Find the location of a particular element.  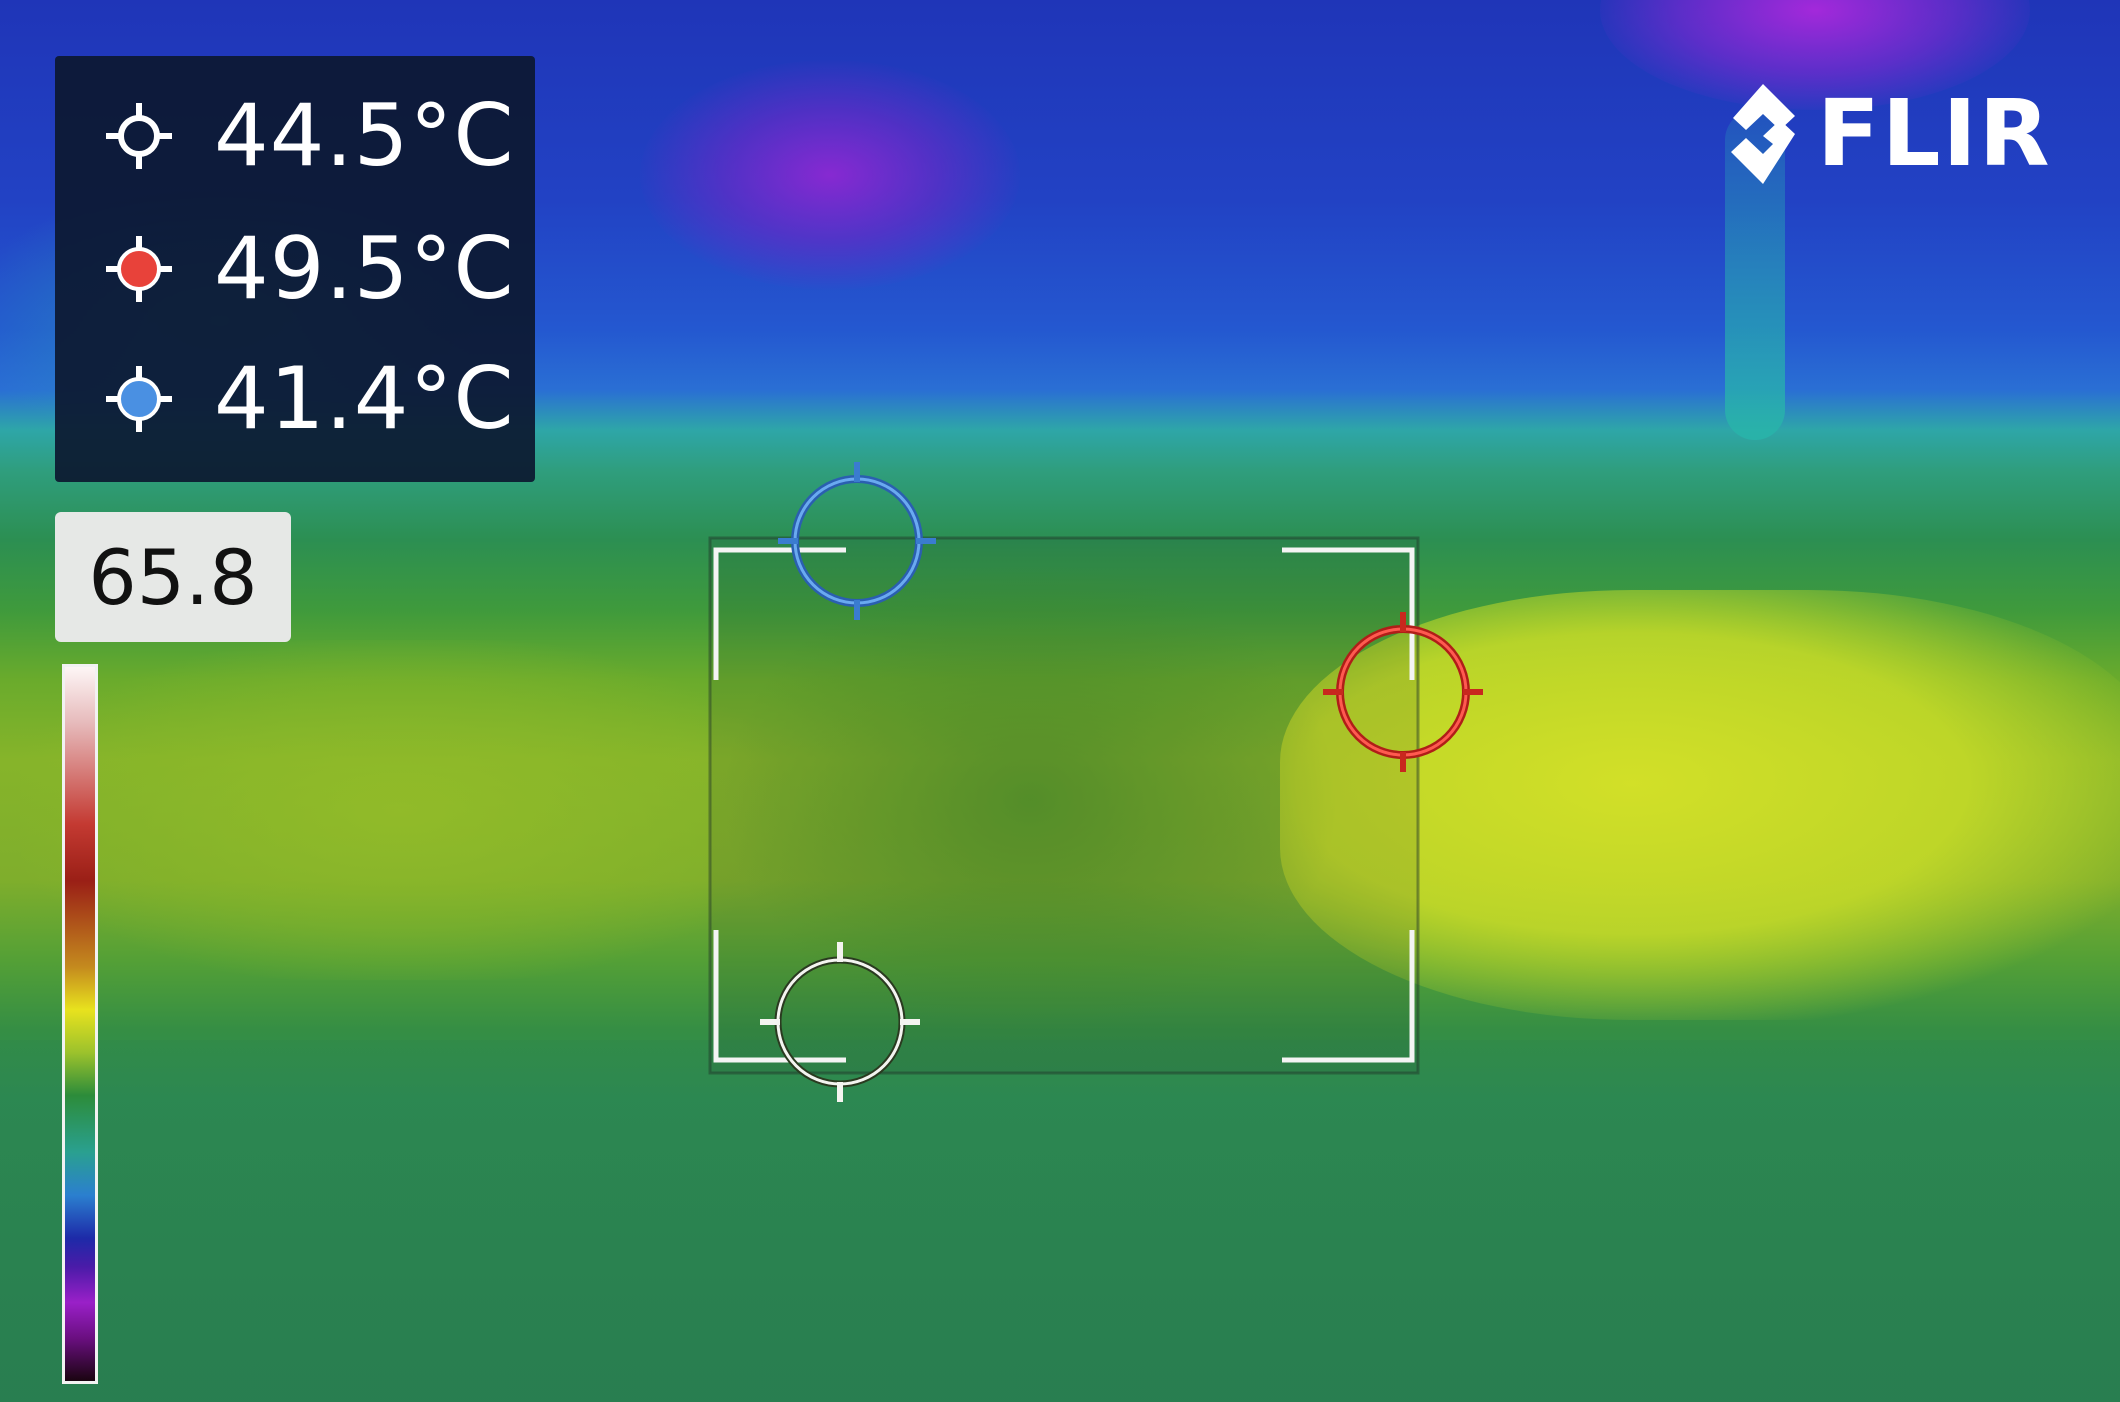

color-scale-bar is located at coordinates (80, 1024).